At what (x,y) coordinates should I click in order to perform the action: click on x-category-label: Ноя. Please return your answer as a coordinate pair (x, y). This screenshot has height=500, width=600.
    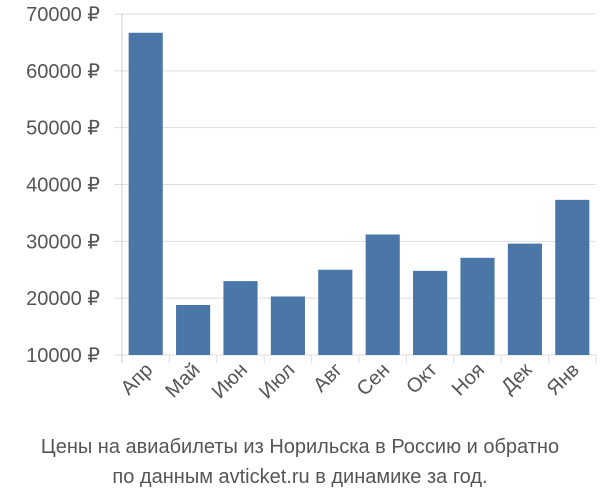
    Looking at the image, I should click on (468, 379).